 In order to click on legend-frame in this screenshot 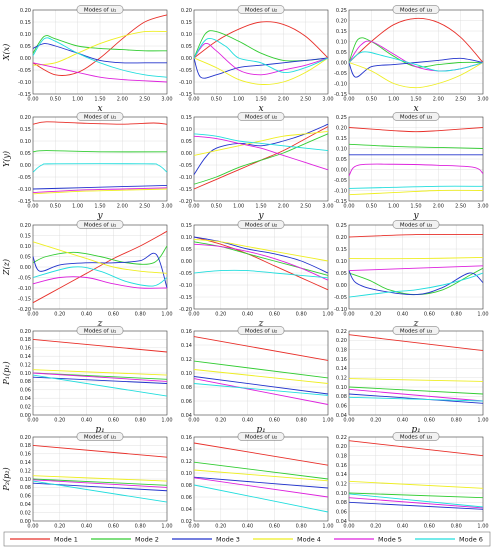, I will do `click(247, 539)`.